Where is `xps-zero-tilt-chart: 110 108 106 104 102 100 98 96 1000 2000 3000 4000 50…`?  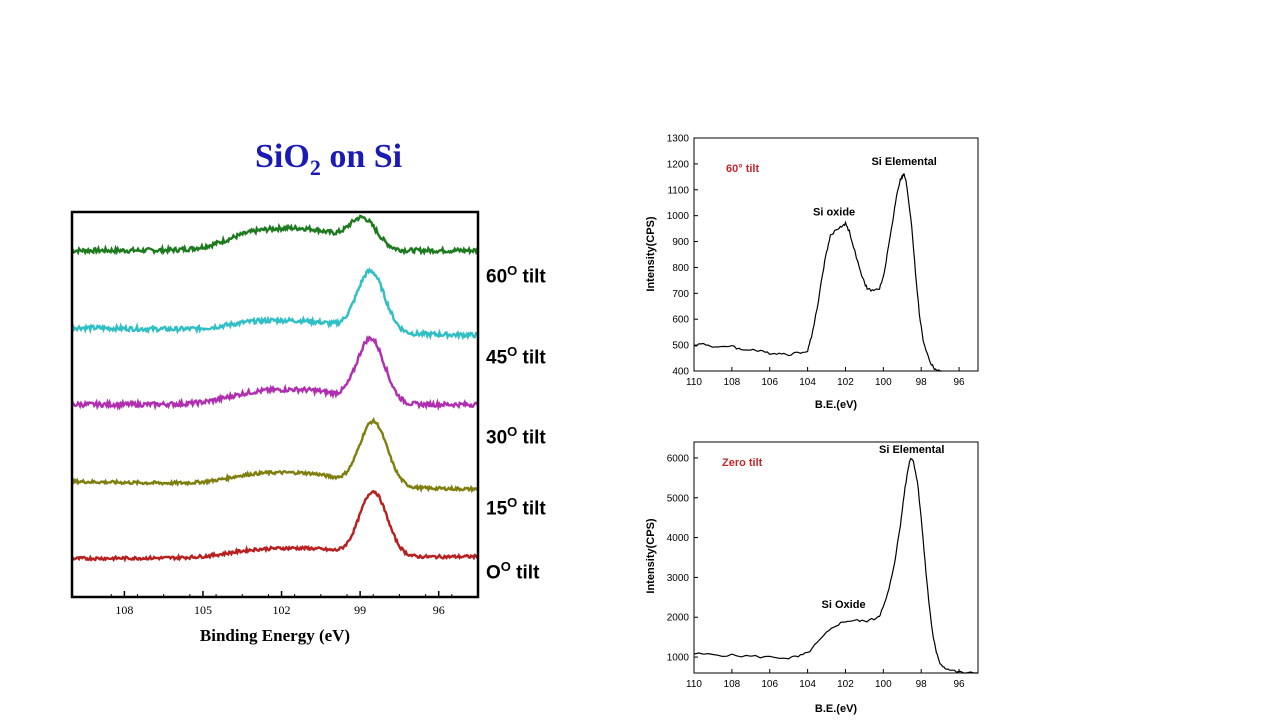
xps-zero-tilt-chart: 110 108 106 104 102 100 98 96 1000 2000 3000 4000 50… is located at coordinates (812, 578).